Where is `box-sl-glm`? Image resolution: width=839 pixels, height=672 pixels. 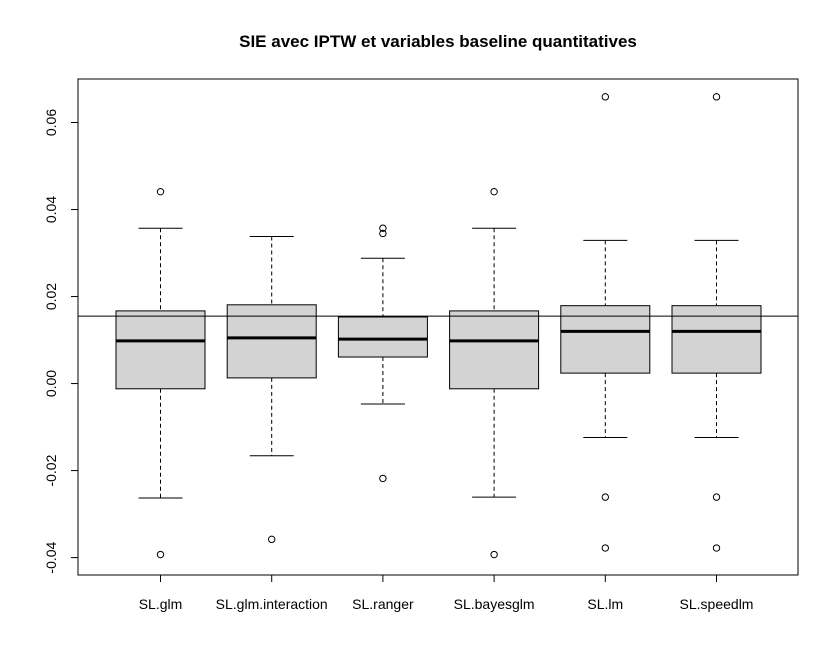
box-sl-glm is located at coordinates (160, 373).